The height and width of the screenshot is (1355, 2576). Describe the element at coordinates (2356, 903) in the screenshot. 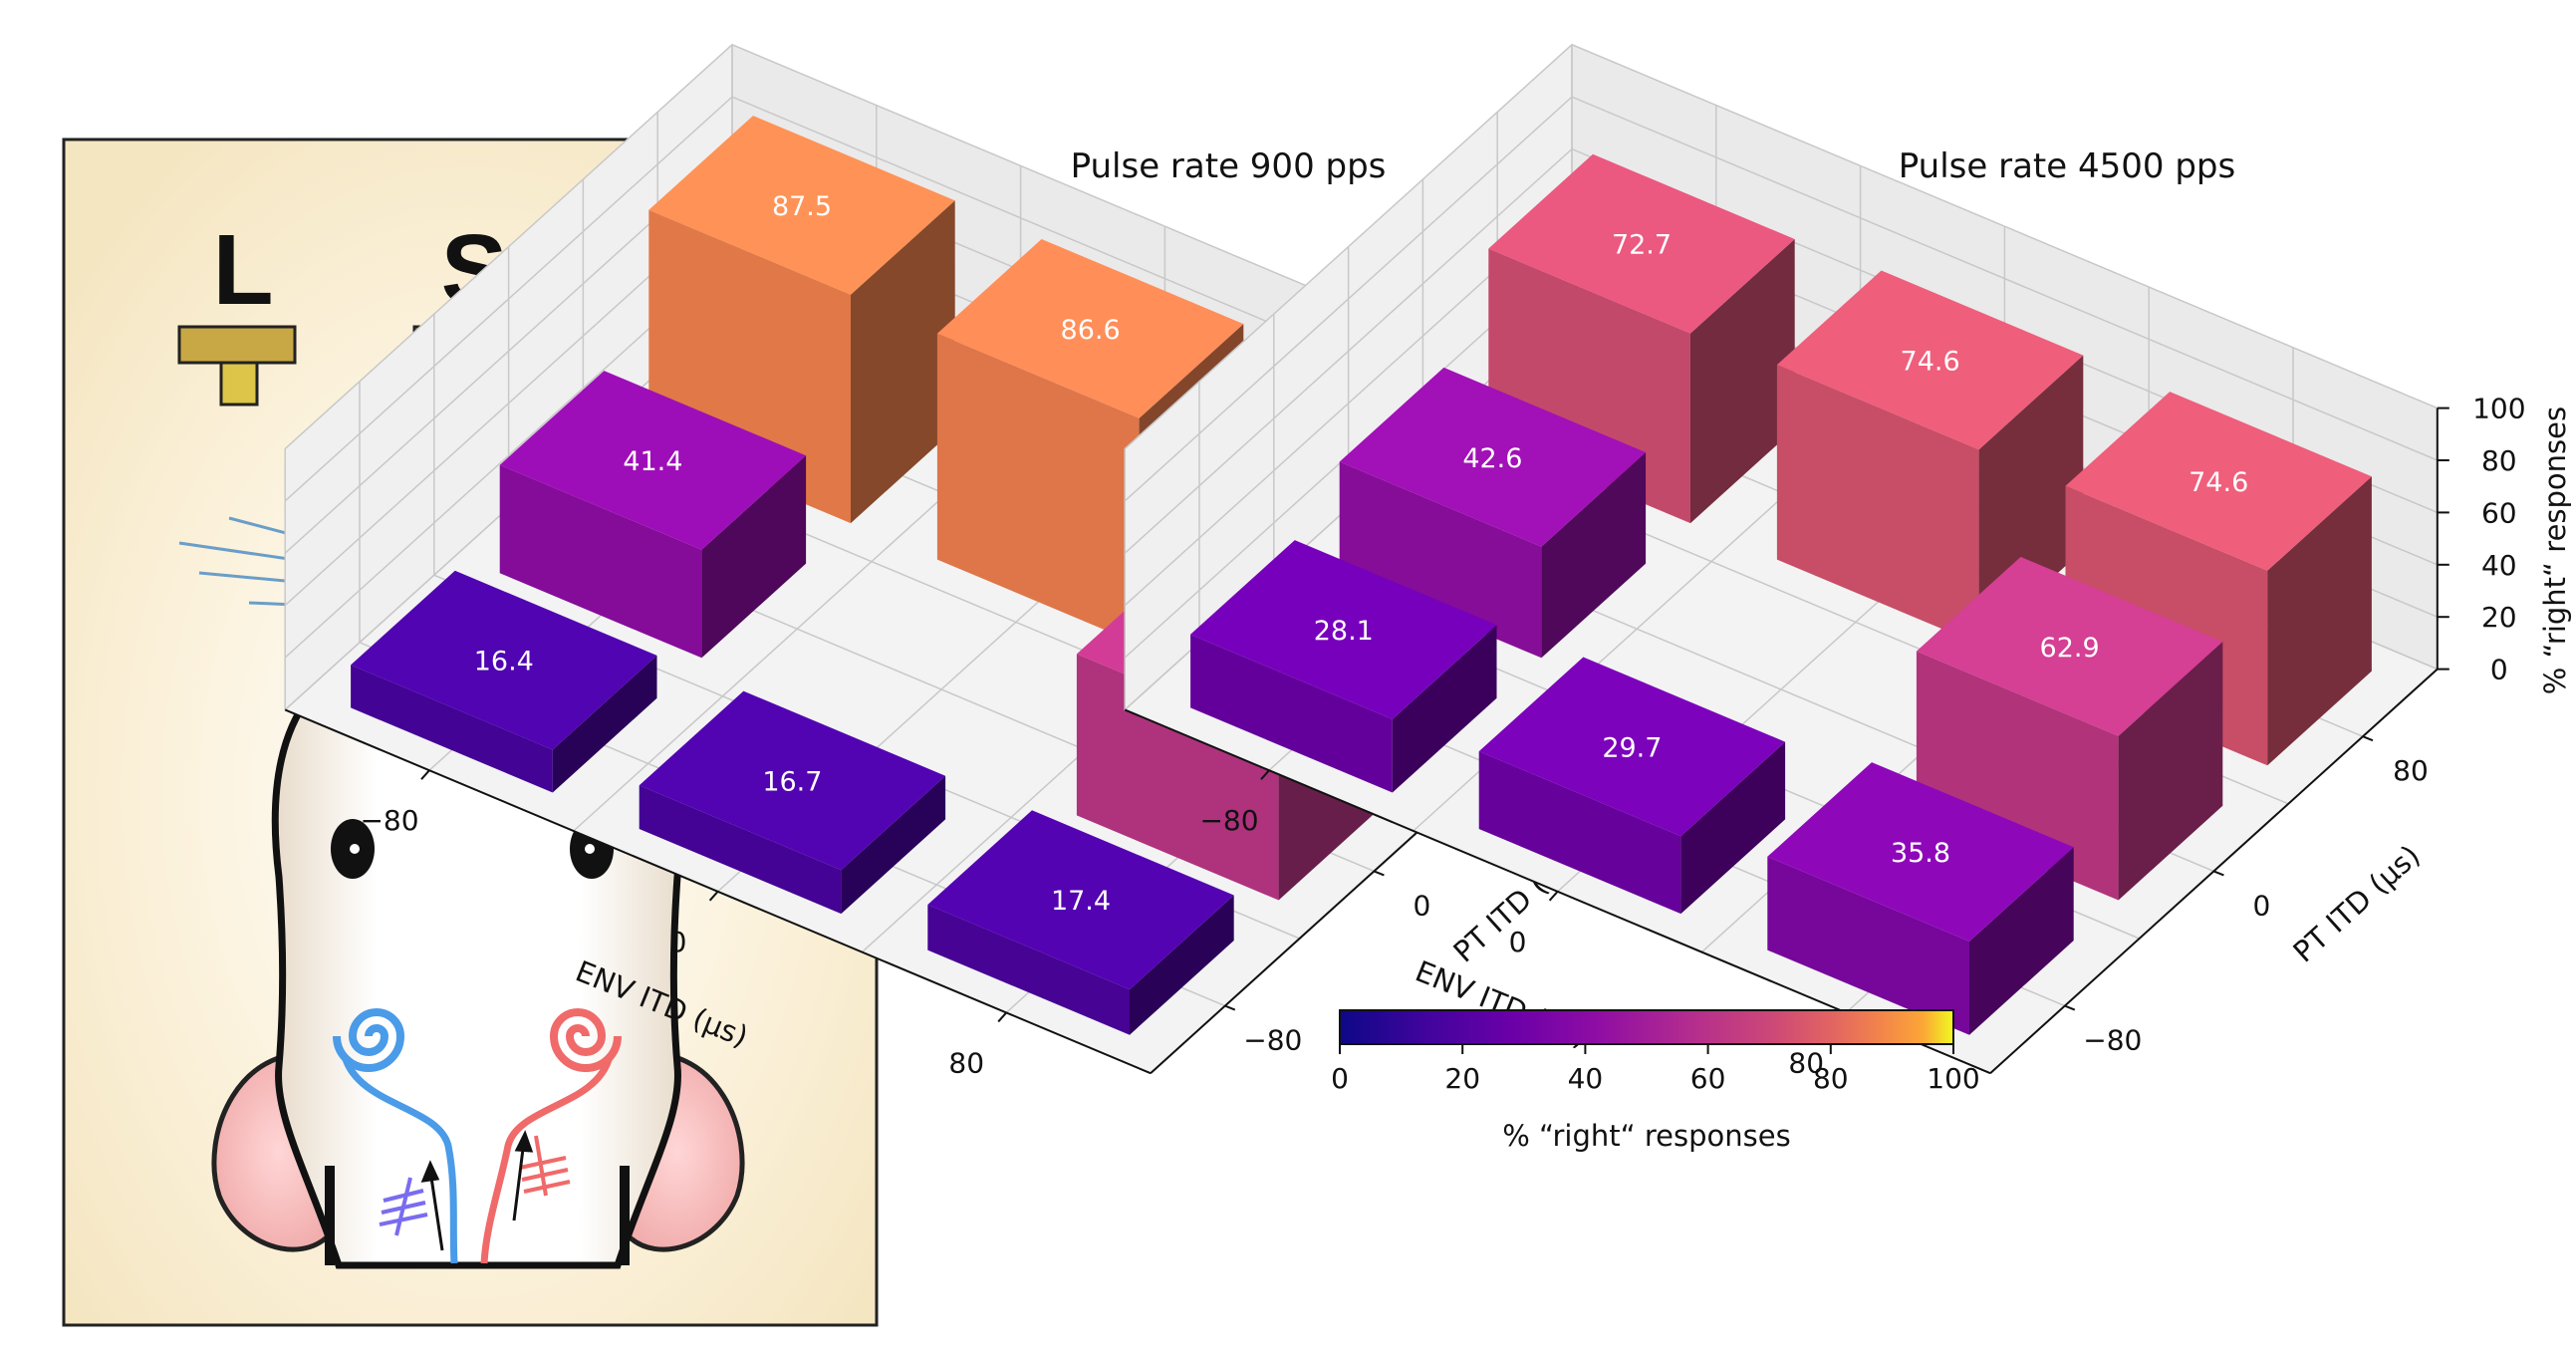

I see `y-axis-label: PT ITD (µs)` at that location.